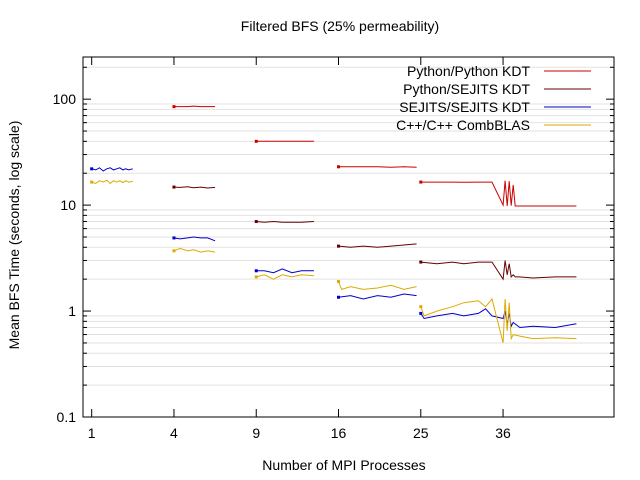  I want to click on x-tick-label: 16, so click(339, 433).